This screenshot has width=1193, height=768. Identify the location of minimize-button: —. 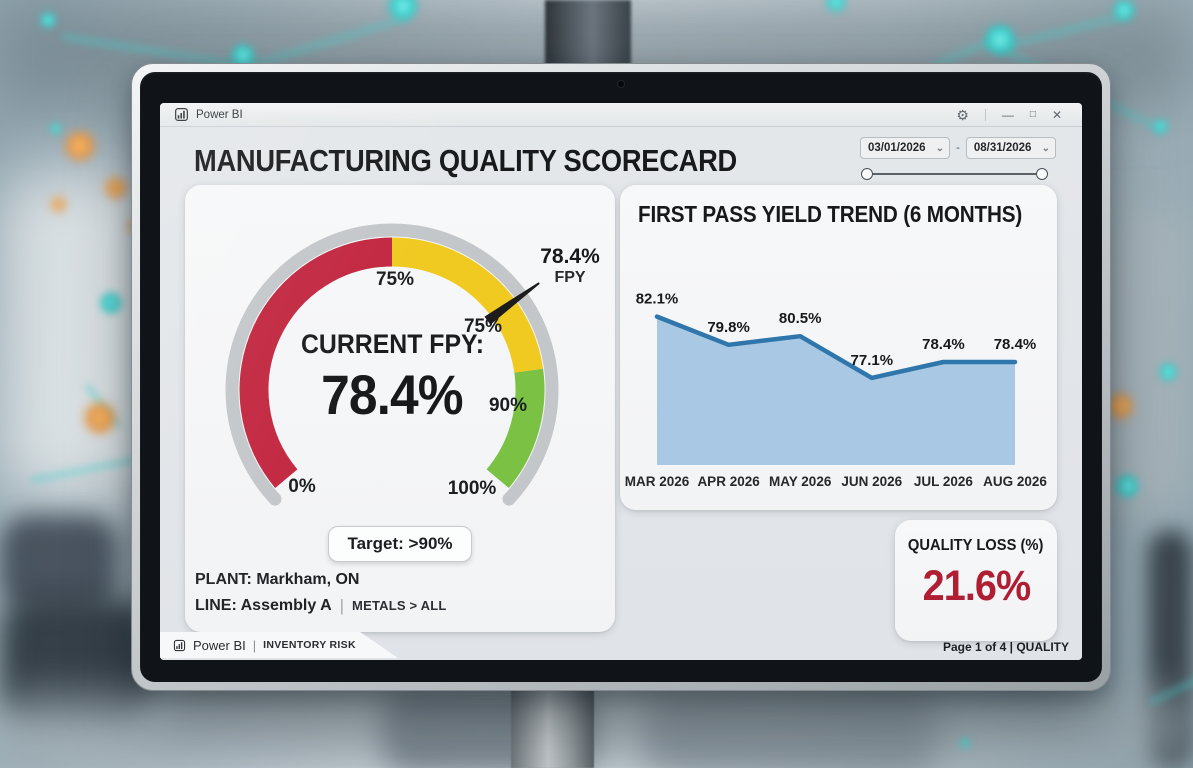
(1007, 114).